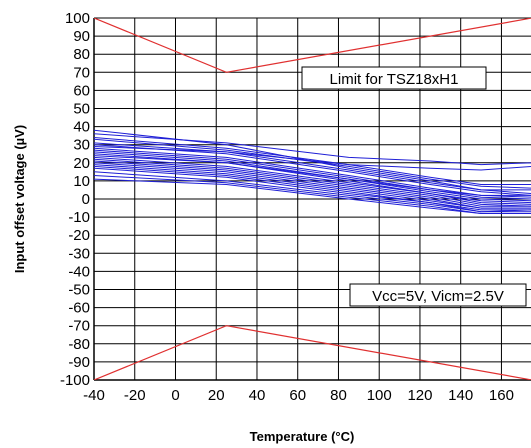 This screenshot has width=531, height=448. Describe the element at coordinates (77, 18) in the screenshot. I see `y-tick-label: 100` at that location.